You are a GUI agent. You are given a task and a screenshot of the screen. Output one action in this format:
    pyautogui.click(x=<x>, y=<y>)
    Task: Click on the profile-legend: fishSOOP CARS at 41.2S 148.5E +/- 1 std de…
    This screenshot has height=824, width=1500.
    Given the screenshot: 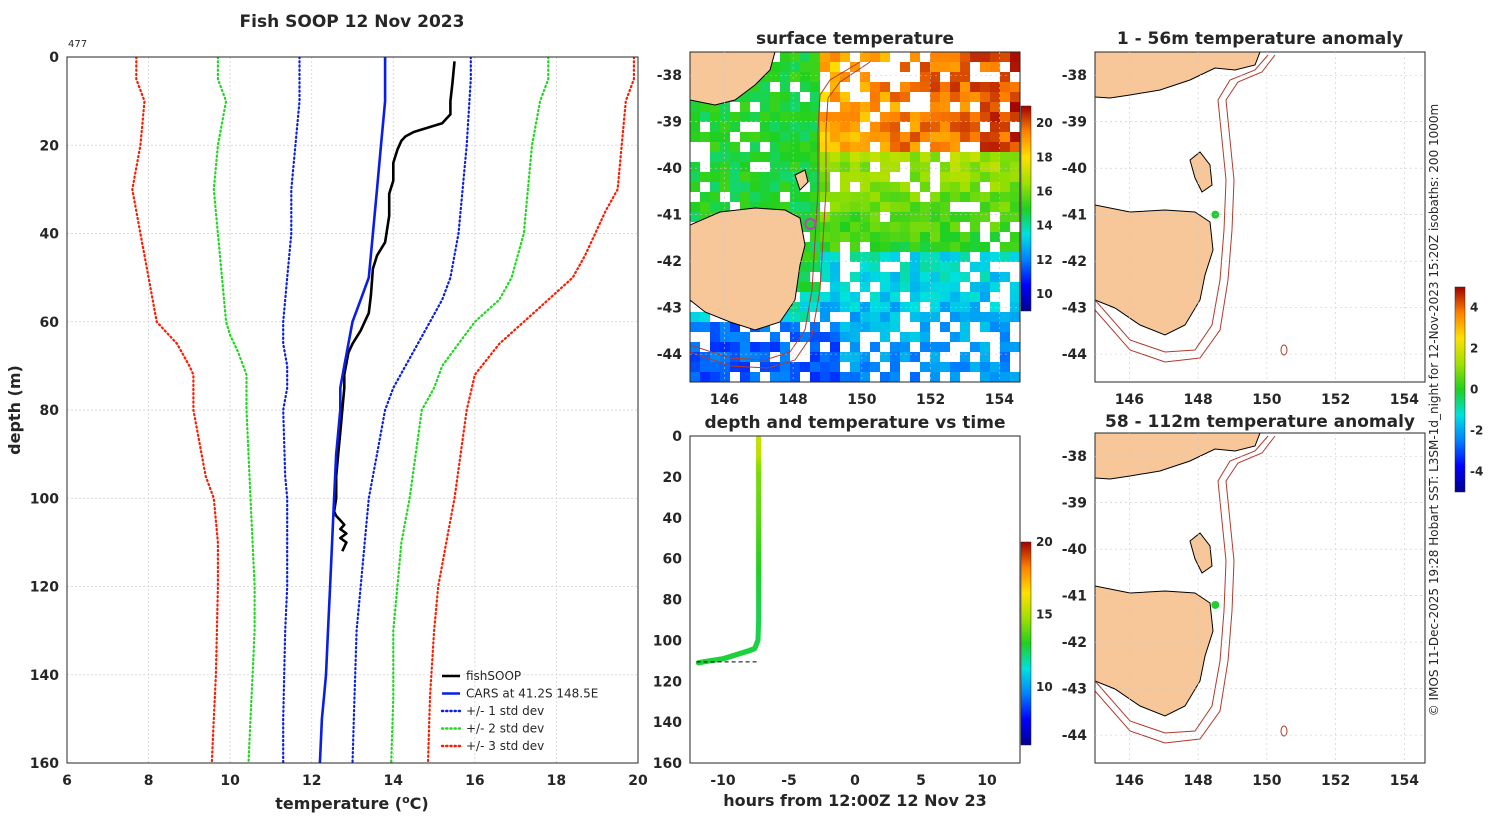 What is the action you would take?
    pyautogui.click(x=519, y=711)
    